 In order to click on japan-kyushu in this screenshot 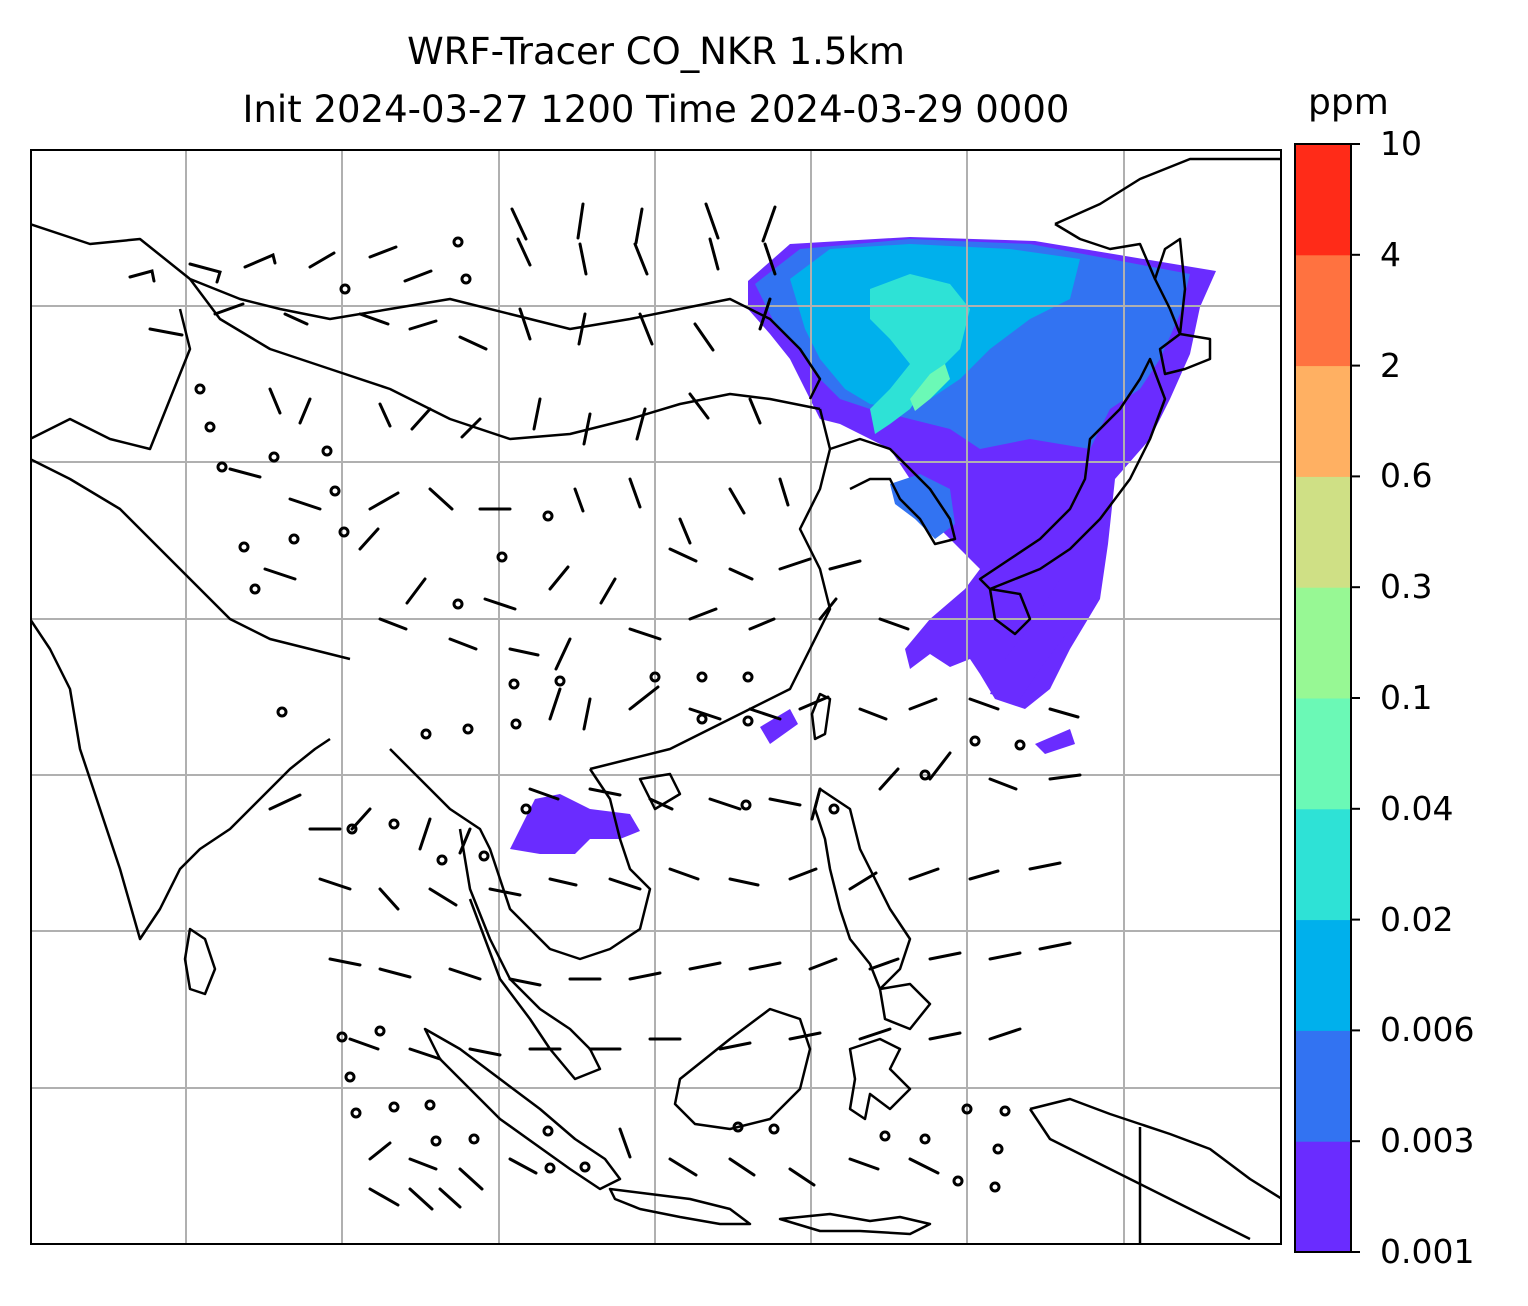, I will do `click(1010, 611)`.